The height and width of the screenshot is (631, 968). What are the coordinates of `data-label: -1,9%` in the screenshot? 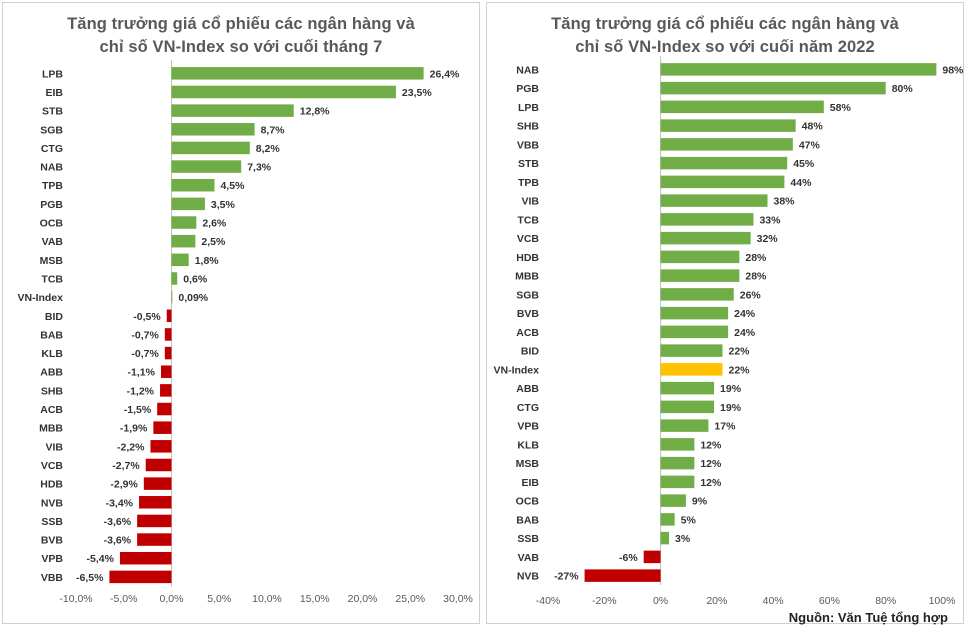 It's located at (134, 429).